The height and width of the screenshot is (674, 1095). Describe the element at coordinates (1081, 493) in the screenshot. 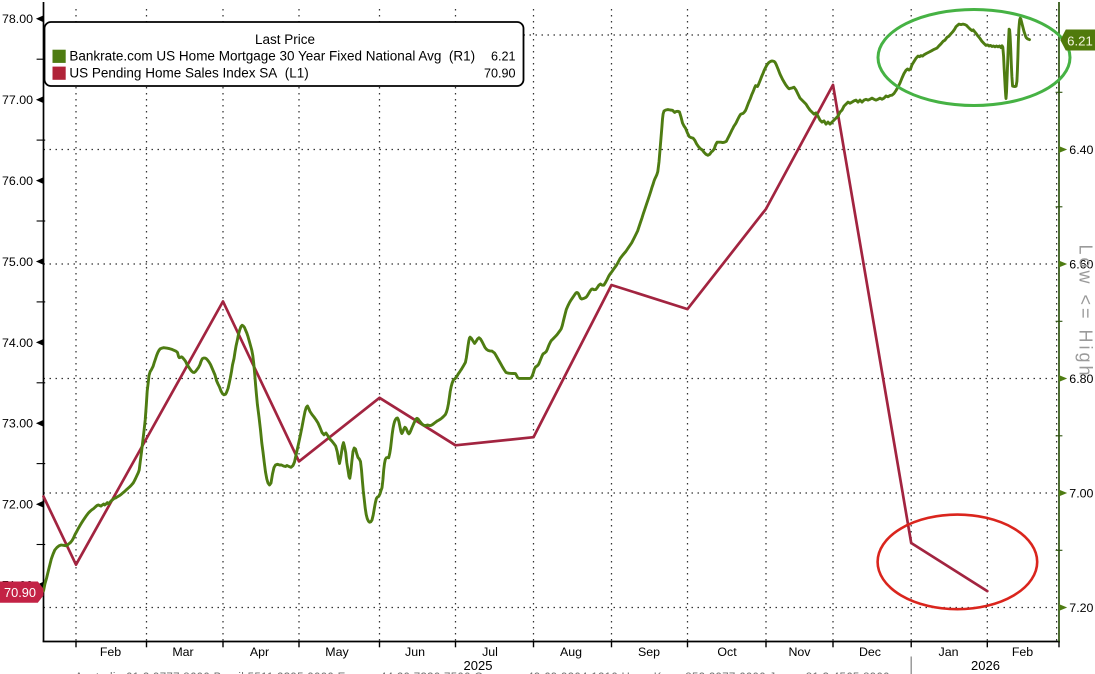

I see `svg-text: 7.00` at that location.